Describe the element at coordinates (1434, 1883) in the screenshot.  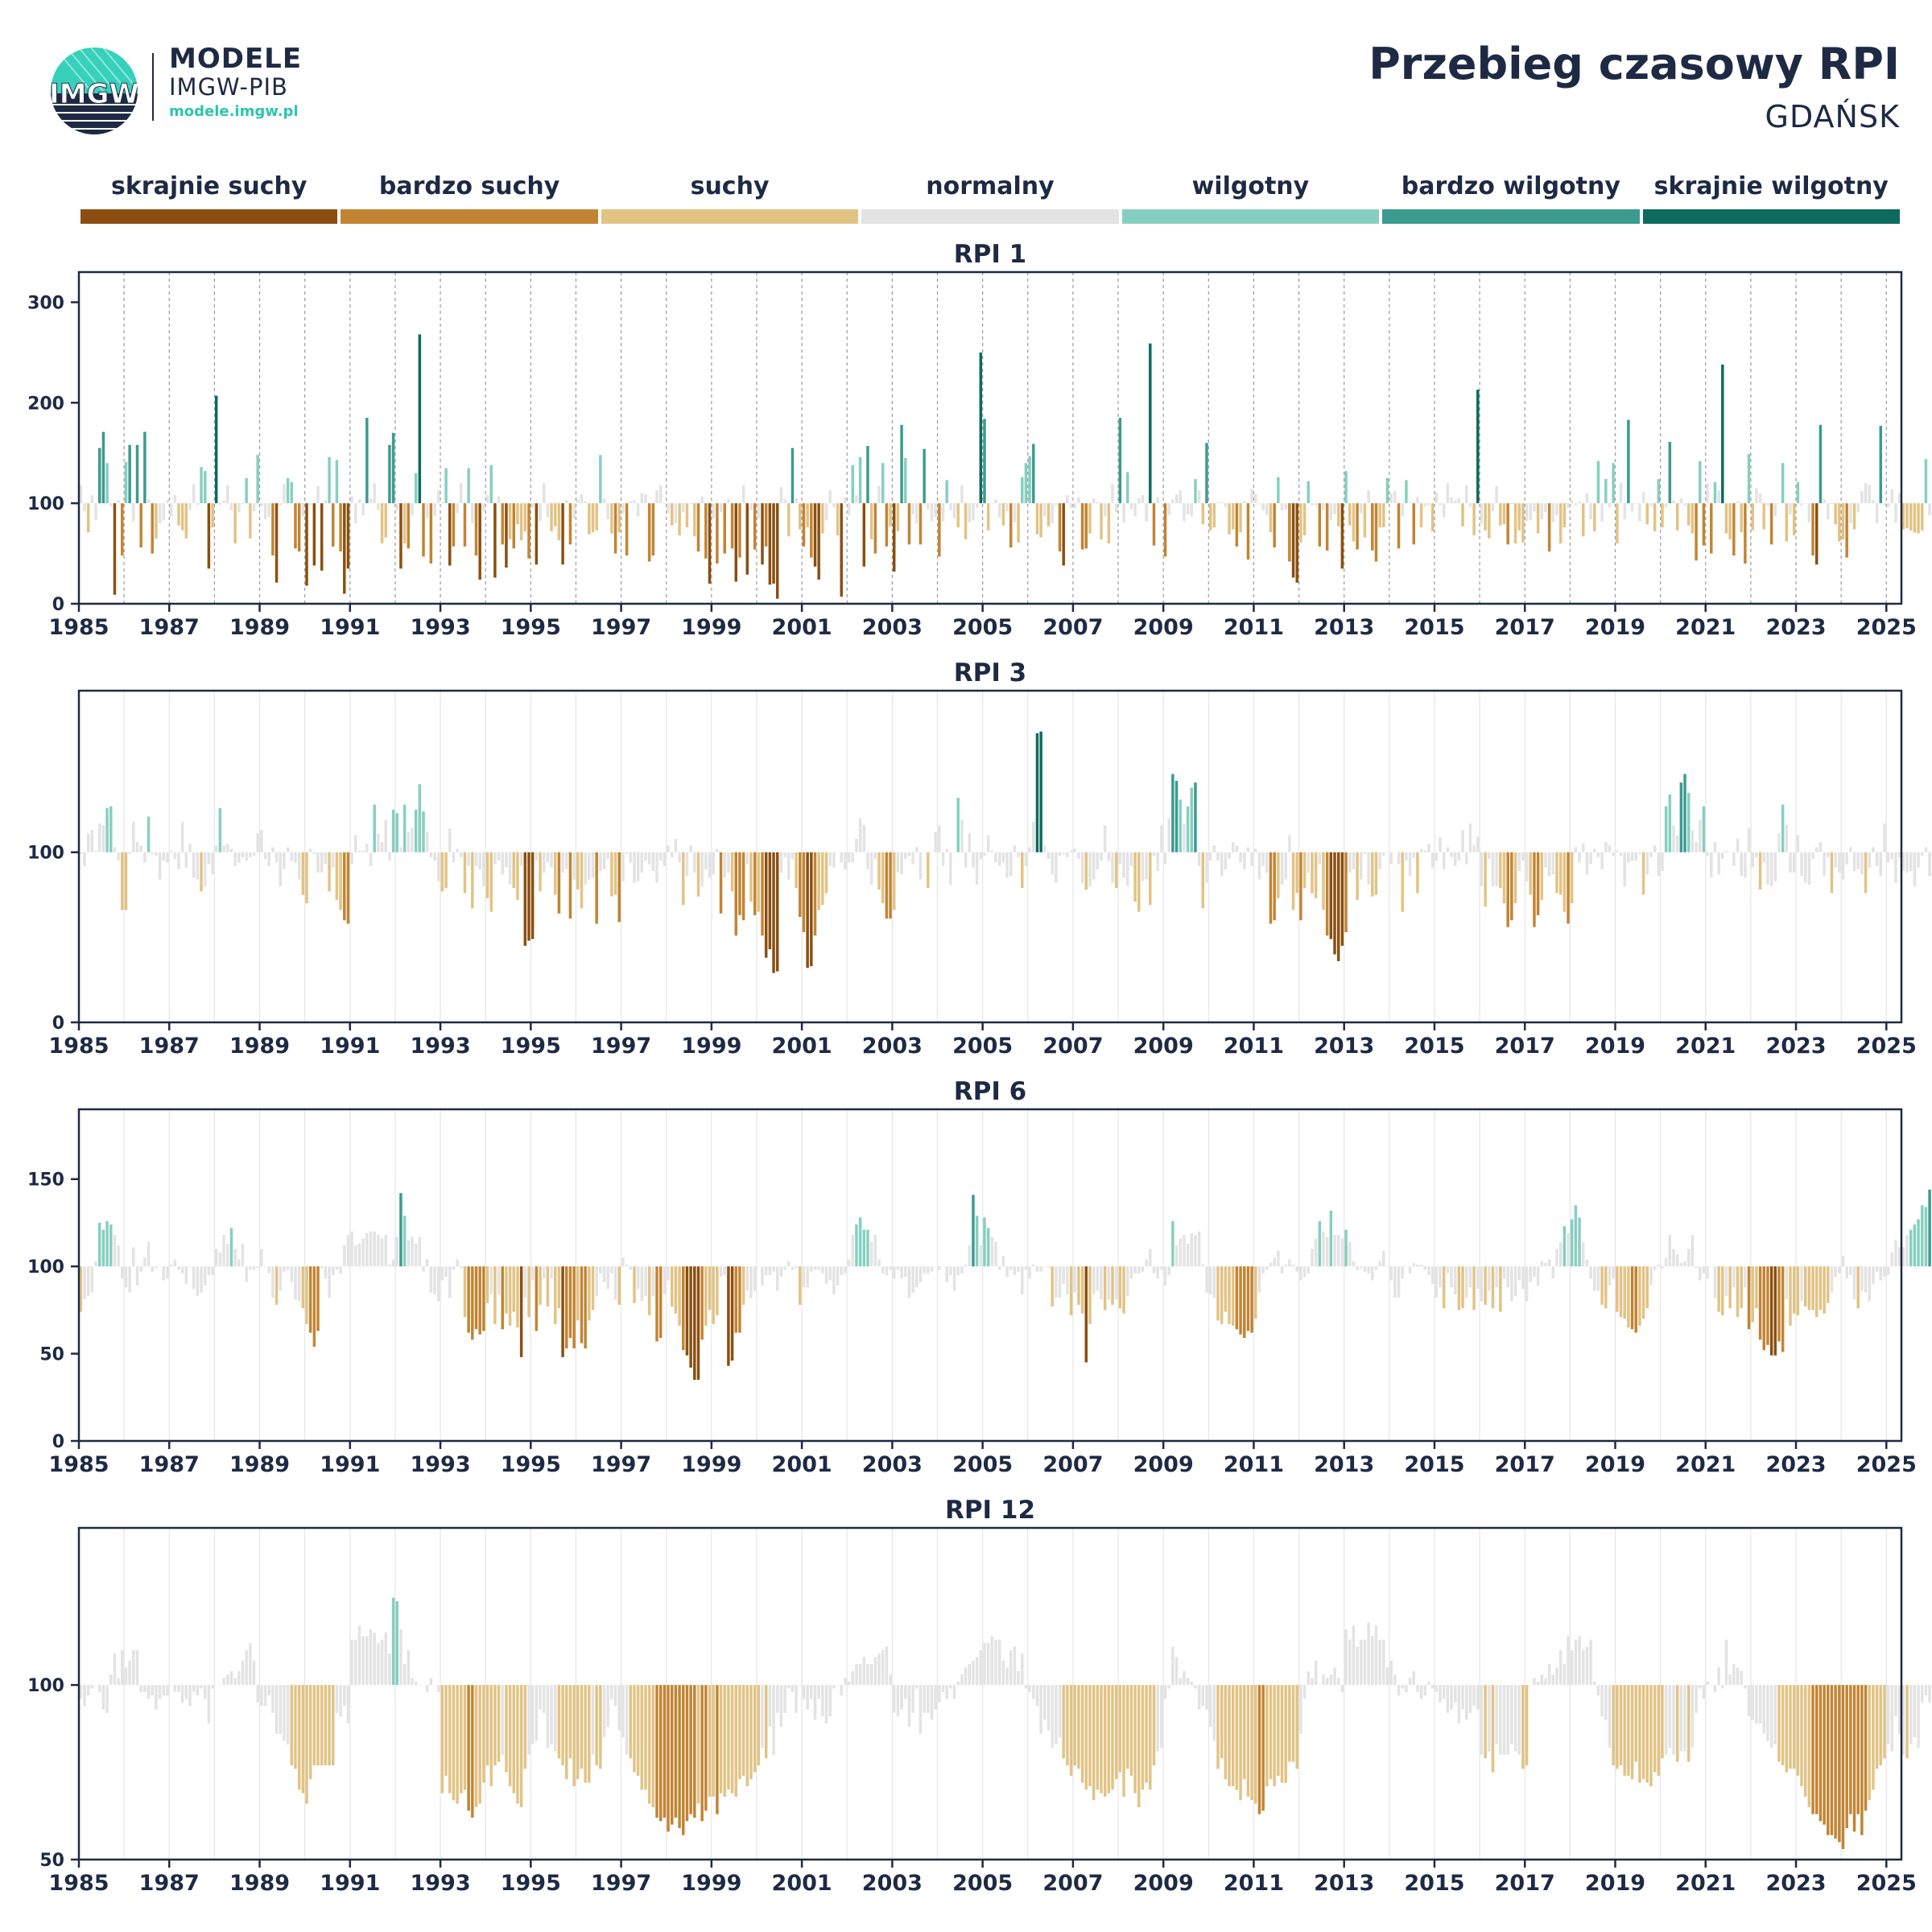
I see `x-tick-label: 2015` at that location.